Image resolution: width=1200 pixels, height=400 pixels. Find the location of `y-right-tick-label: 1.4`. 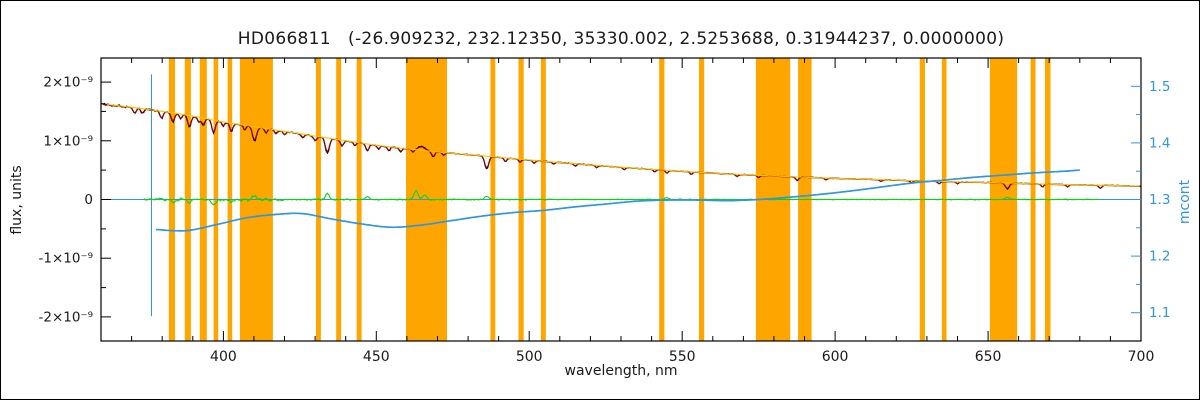

y-right-tick-label: 1.4 is located at coordinates (1159, 143).